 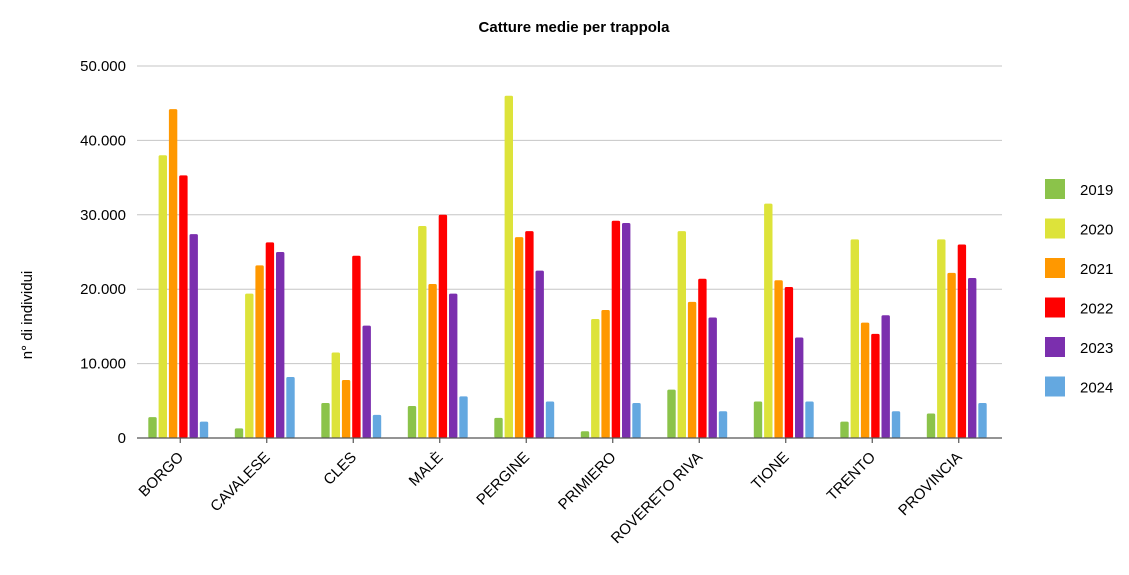 What do you see at coordinates (426, 469) in the screenshot?
I see `x-tick-label: MALÈ` at bounding box center [426, 469].